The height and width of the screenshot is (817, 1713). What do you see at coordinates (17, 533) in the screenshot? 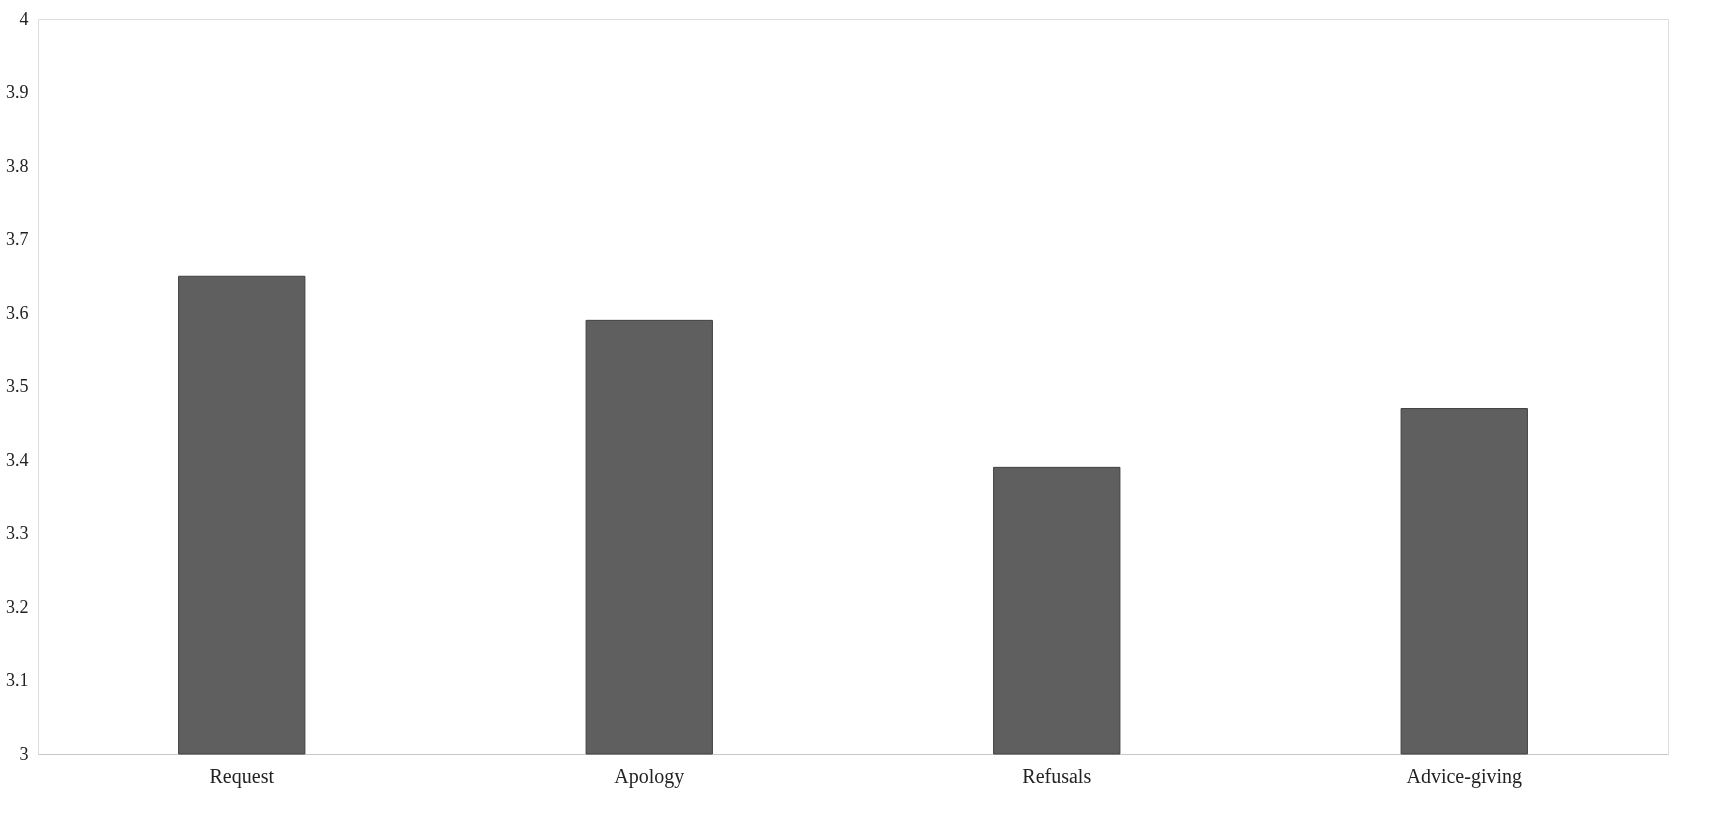
I see `y-tick-label: 3.3` at bounding box center [17, 533].